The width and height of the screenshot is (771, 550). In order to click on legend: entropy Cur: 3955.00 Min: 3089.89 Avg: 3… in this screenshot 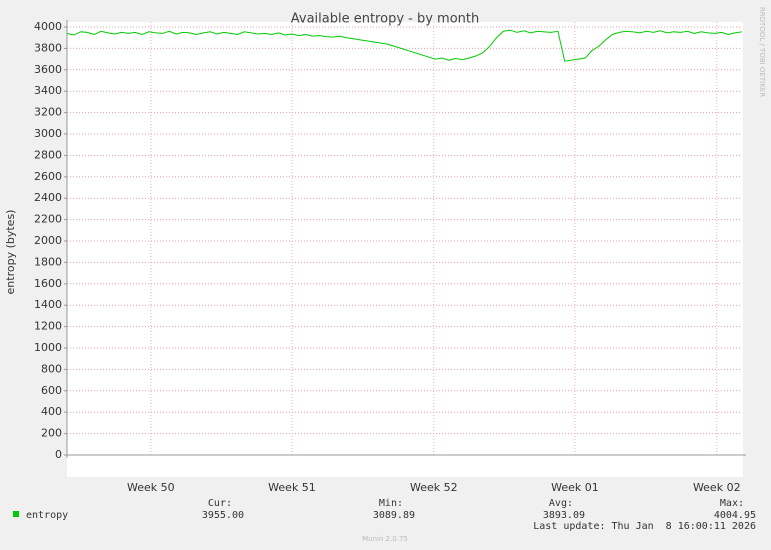, I will do `click(384, 515)`.